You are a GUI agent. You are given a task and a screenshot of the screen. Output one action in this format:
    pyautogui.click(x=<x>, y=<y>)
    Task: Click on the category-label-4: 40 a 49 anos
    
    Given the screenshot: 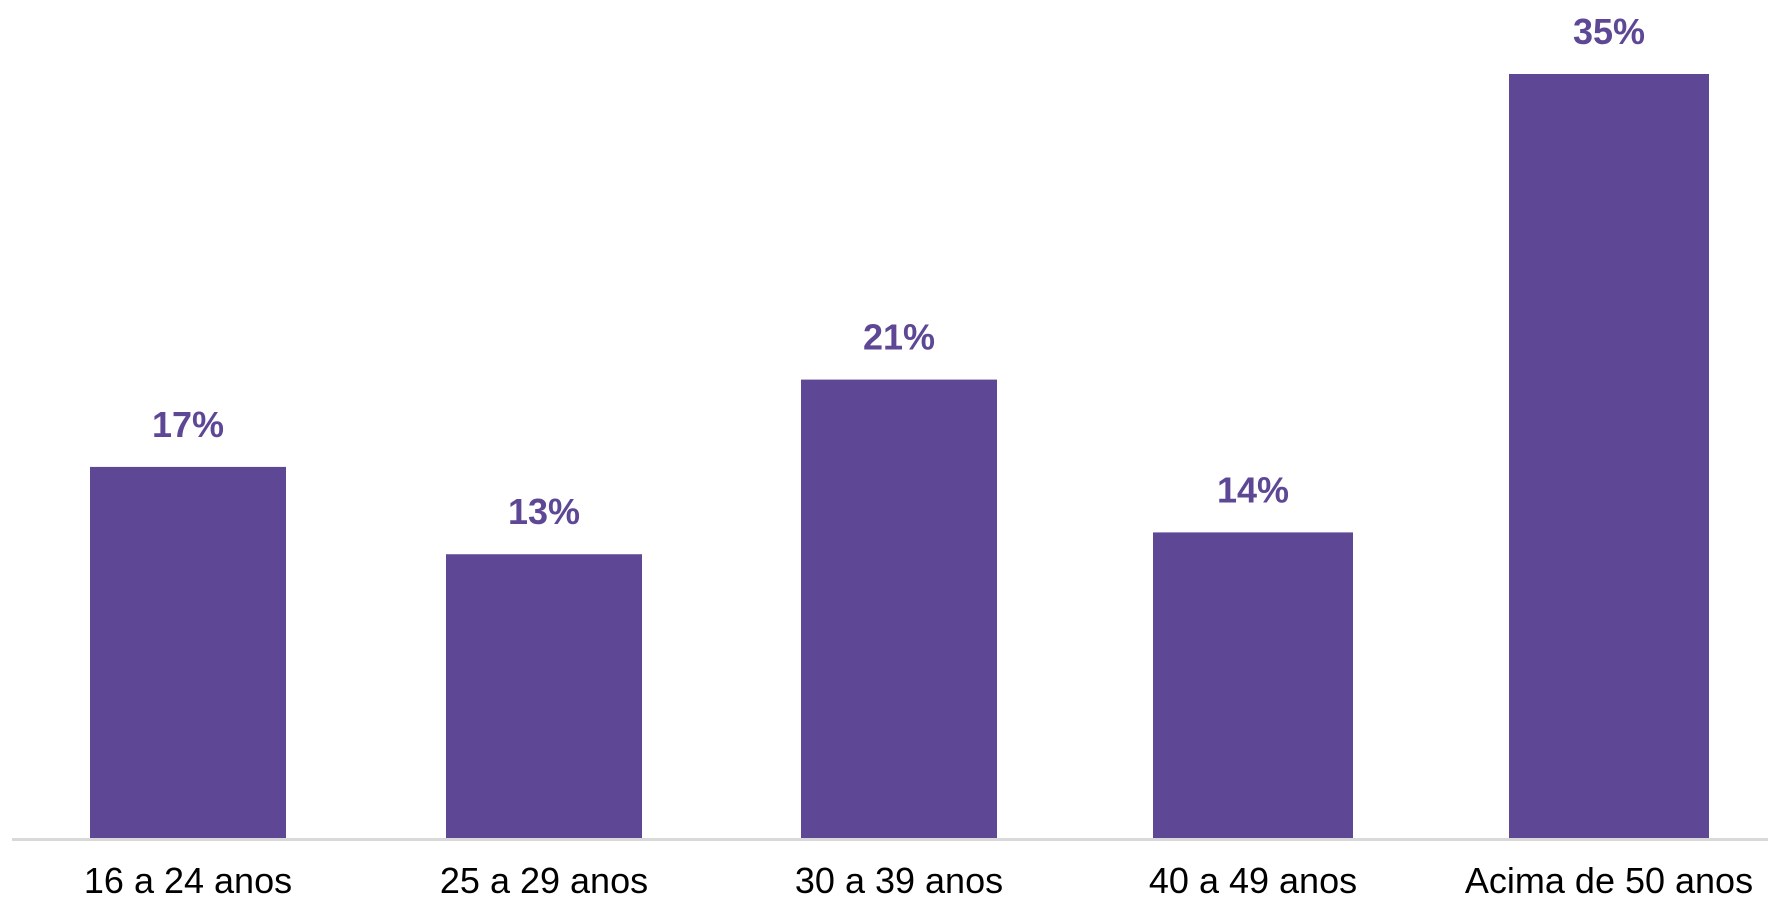 What is the action you would take?
    pyautogui.click(x=1253, y=880)
    